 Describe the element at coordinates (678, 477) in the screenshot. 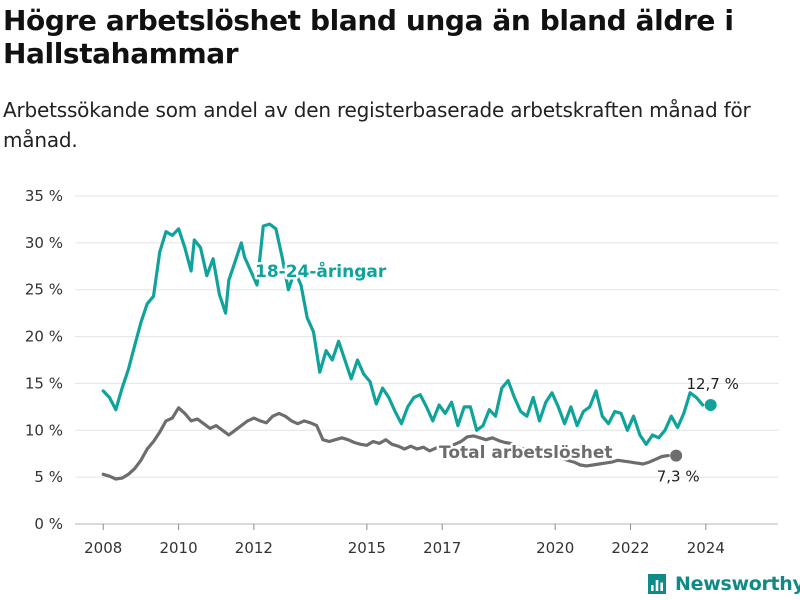

I see `end-label-total: 7,3 %` at that location.